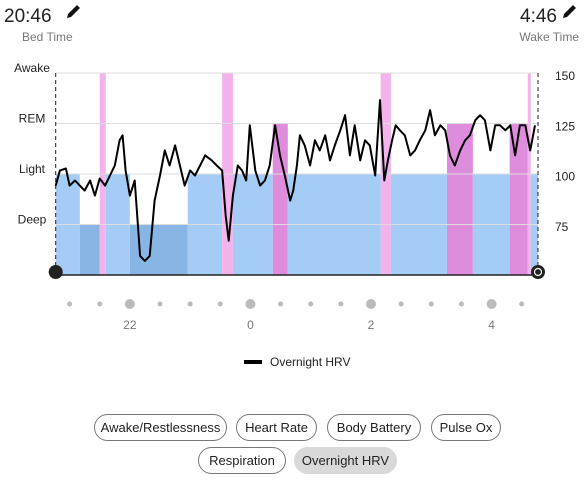 Image resolution: width=587 pixels, height=480 pixels. Describe the element at coordinates (466, 427) in the screenshot. I see `filter-button: Pulse Ox` at that location.